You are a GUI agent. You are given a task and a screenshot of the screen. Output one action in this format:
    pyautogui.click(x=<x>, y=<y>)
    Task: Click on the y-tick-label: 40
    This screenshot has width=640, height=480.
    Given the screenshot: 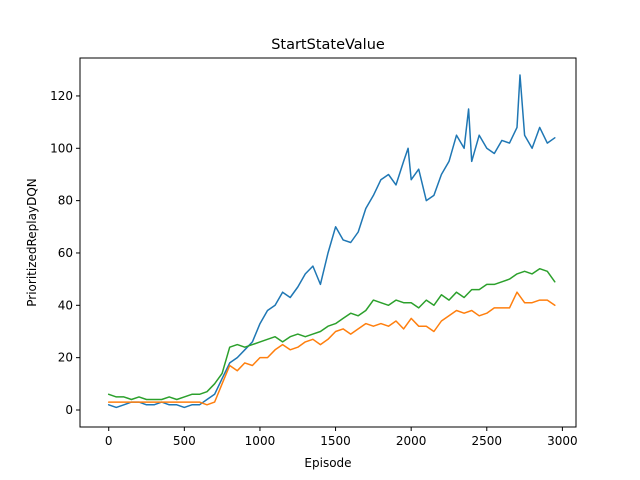 What is the action you would take?
    pyautogui.click(x=65, y=305)
    